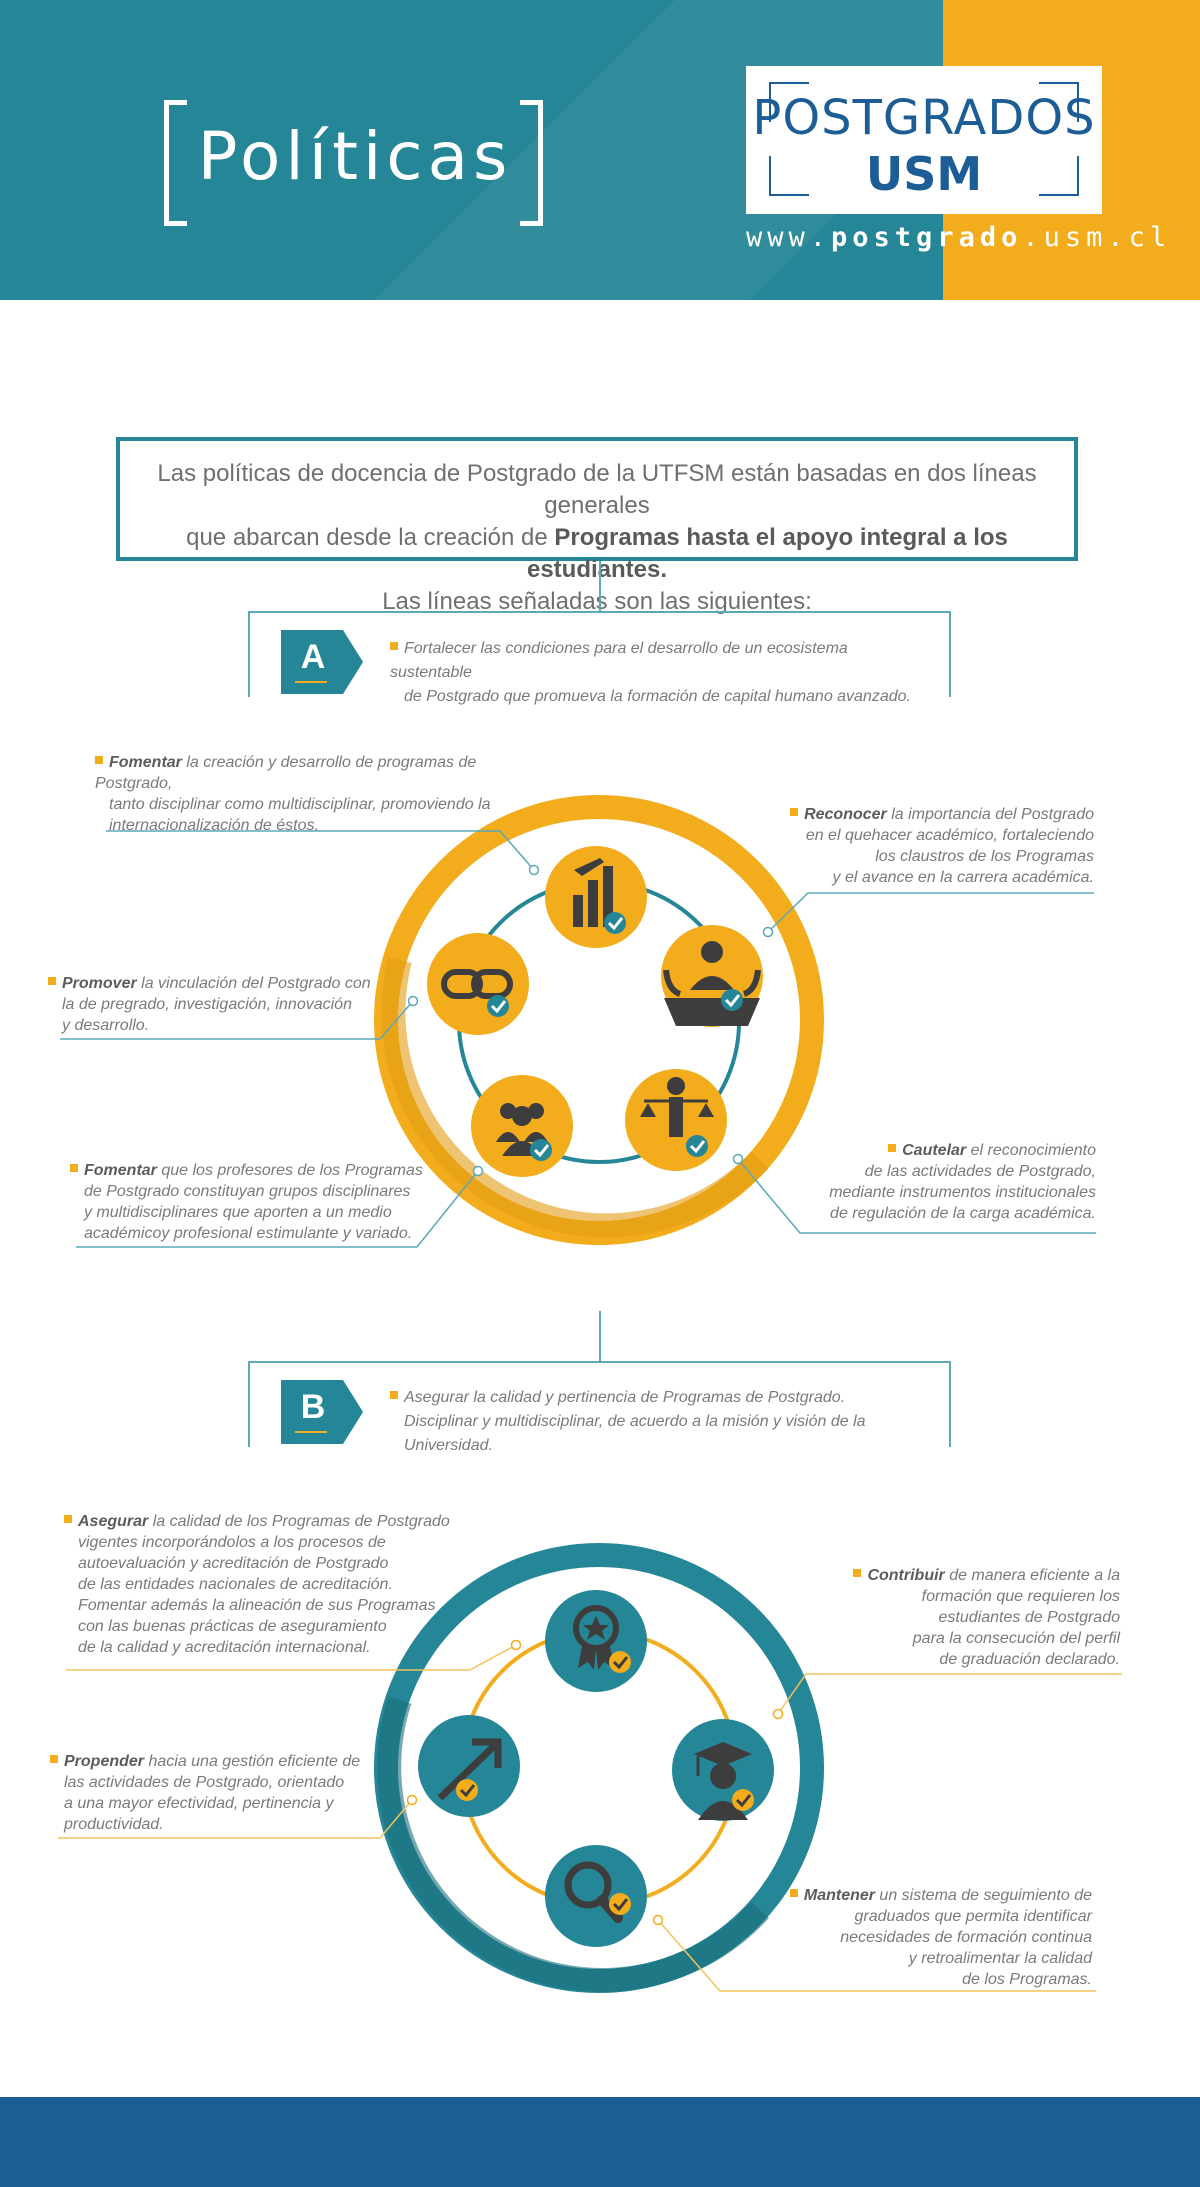  What do you see at coordinates (676, 1120) in the screenshot?
I see `balance-person-icon` at bounding box center [676, 1120].